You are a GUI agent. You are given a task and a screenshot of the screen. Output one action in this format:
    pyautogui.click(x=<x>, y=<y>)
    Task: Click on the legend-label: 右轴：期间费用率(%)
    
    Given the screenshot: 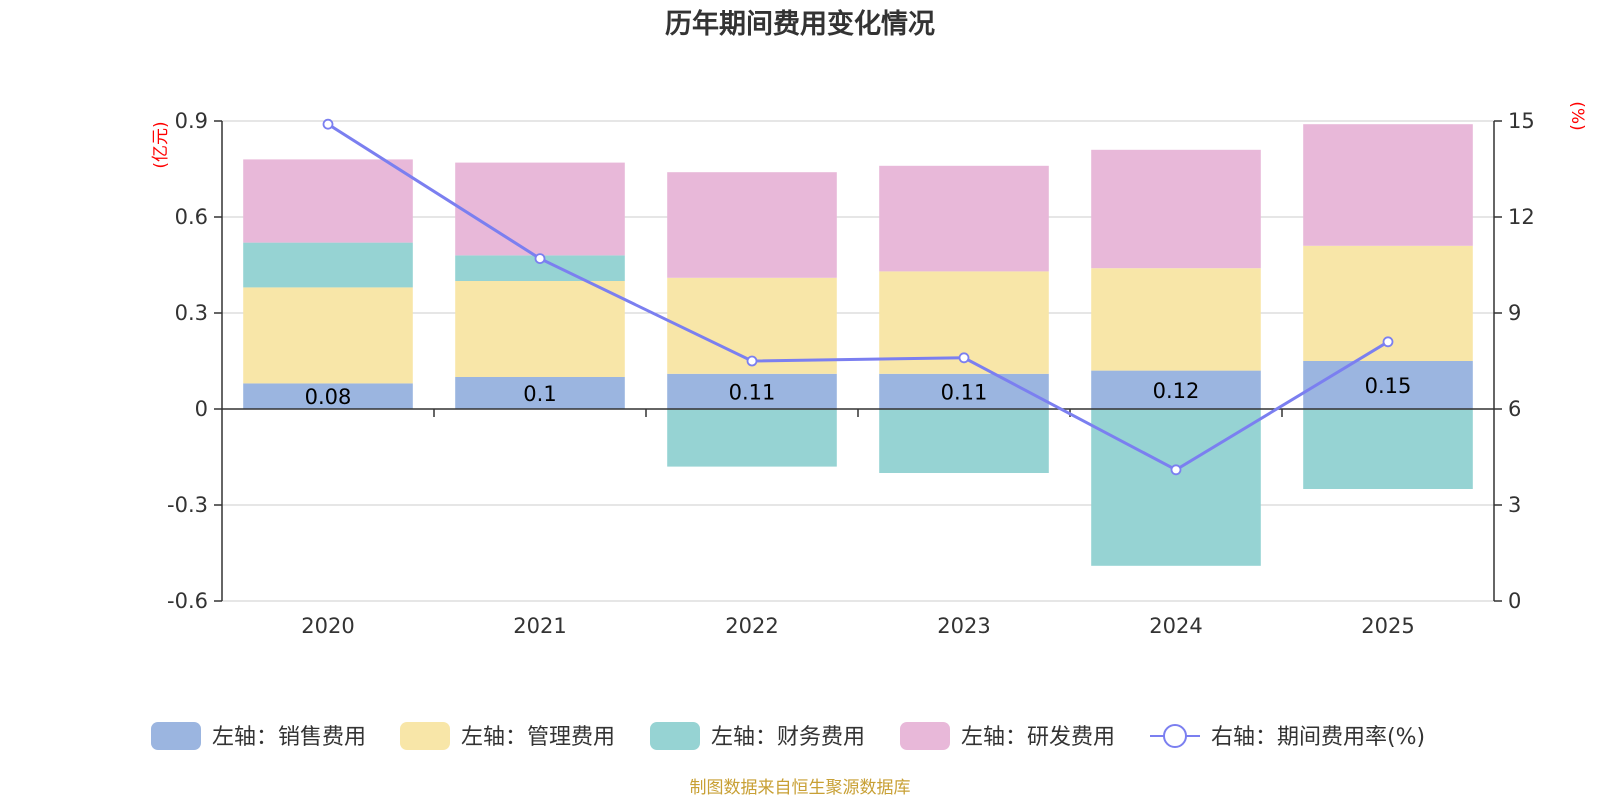 What is the action you would take?
    pyautogui.click(x=1318, y=737)
    